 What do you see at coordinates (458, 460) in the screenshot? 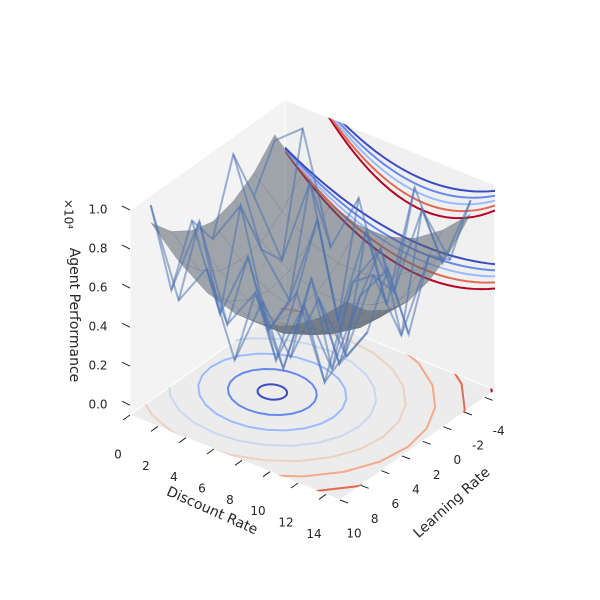
I see `x-tick-label: 0` at bounding box center [458, 460].